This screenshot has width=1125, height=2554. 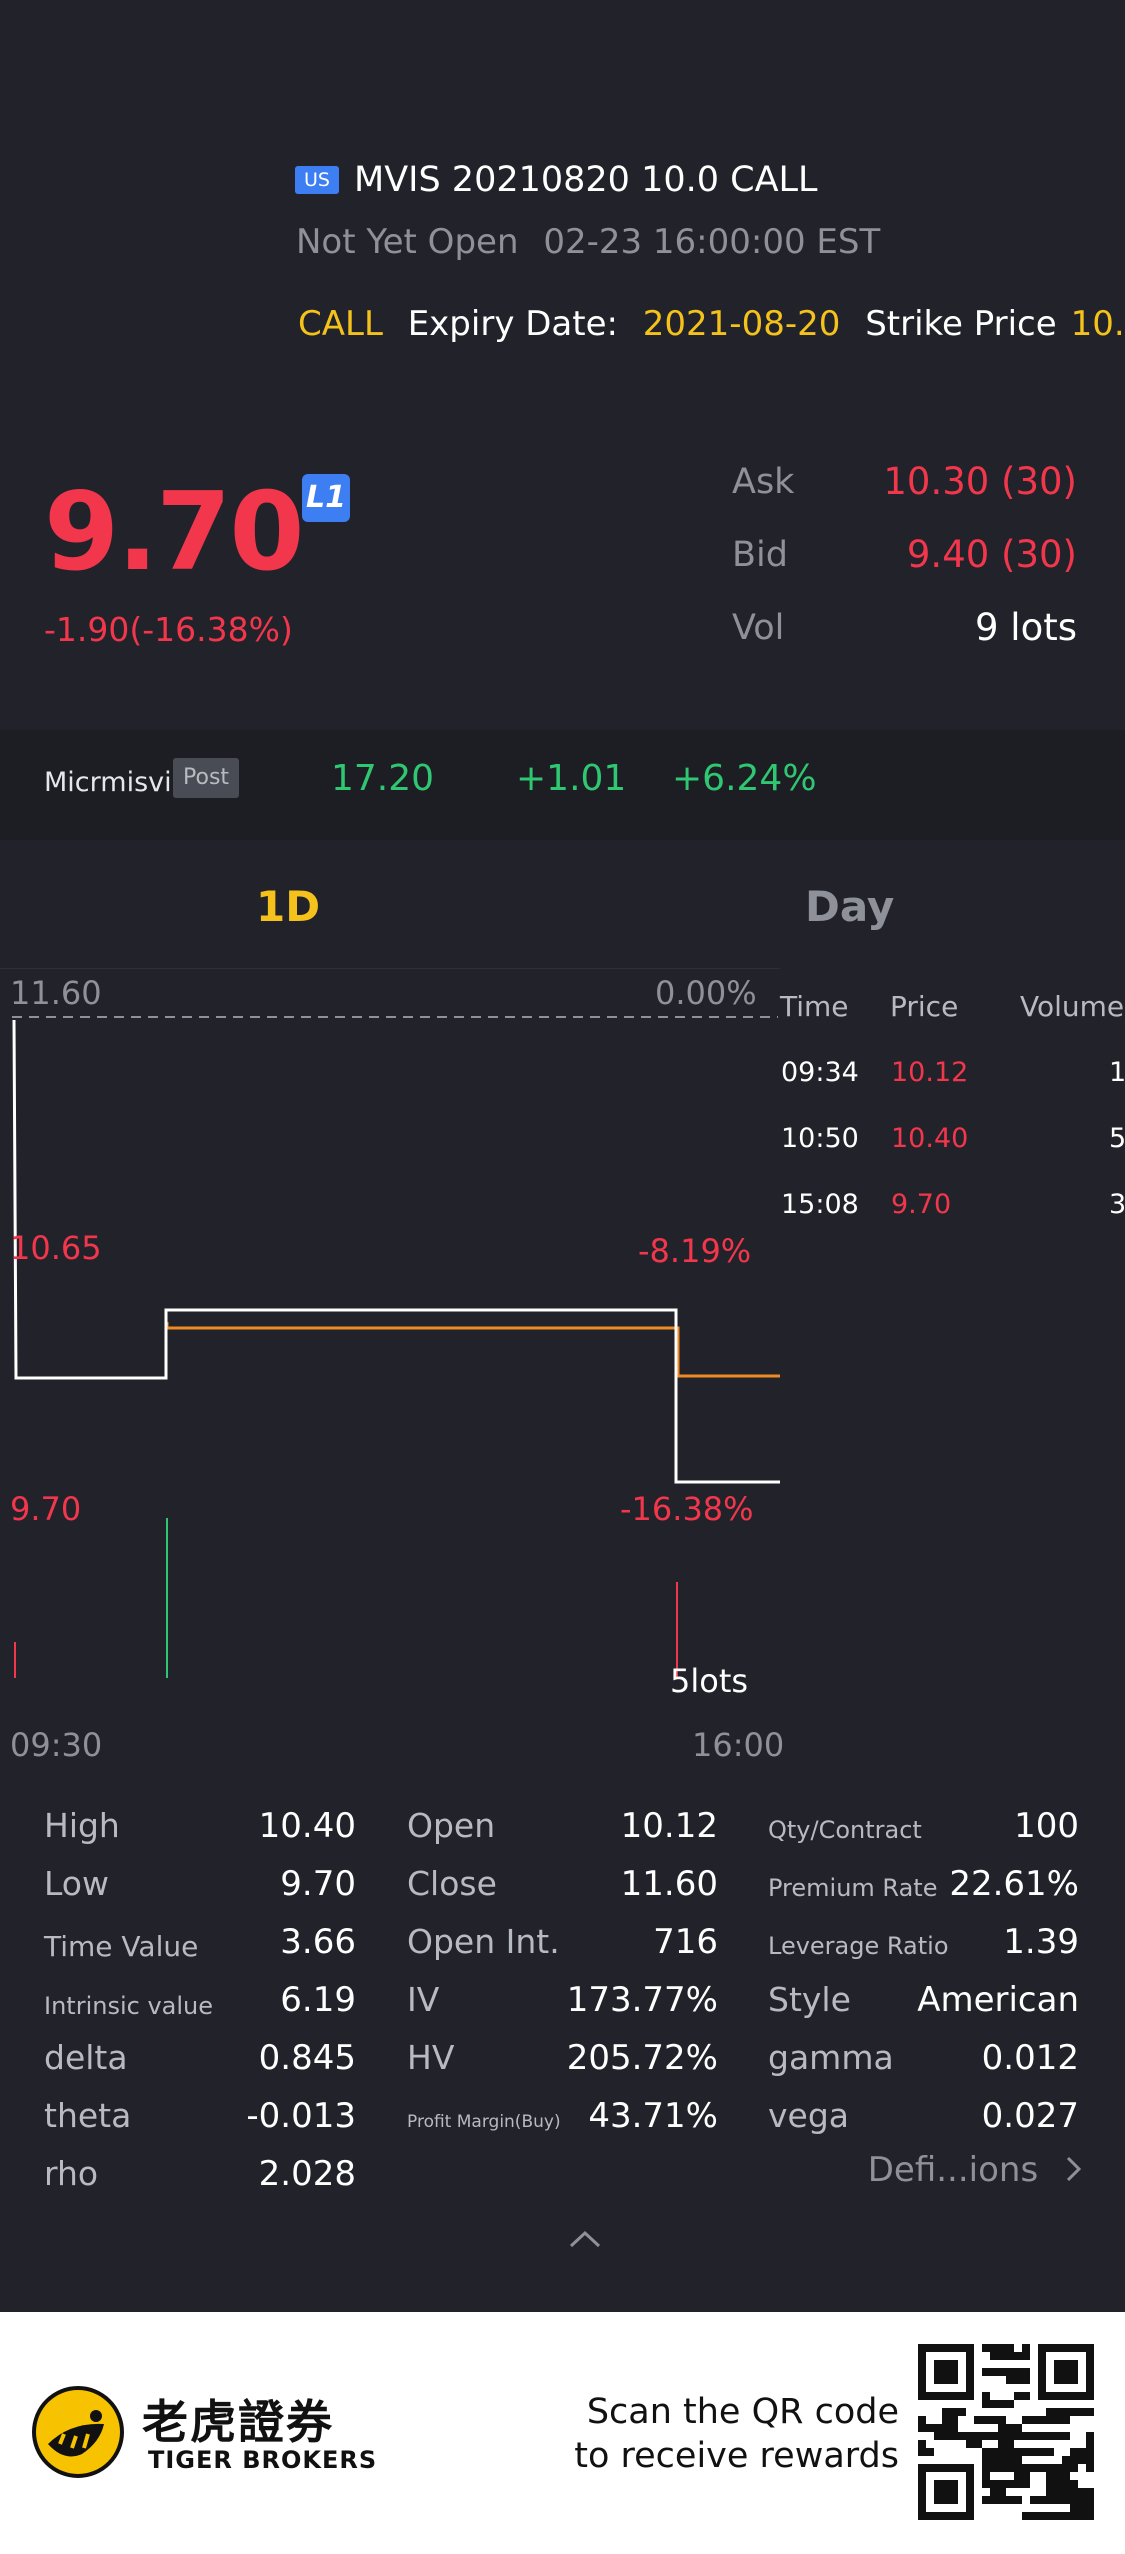 I want to click on stat-value: 2.028, so click(x=307, y=2174).